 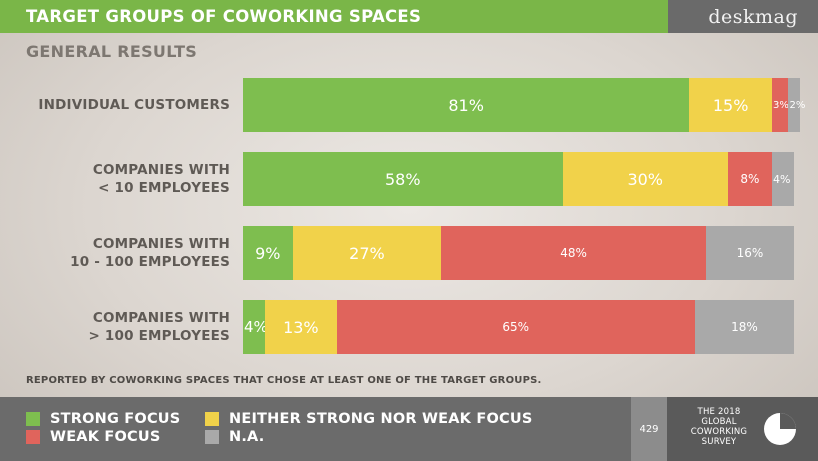 I want to click on bar-row: 81% 15% 3% 2%, so click(x=524, y=105).